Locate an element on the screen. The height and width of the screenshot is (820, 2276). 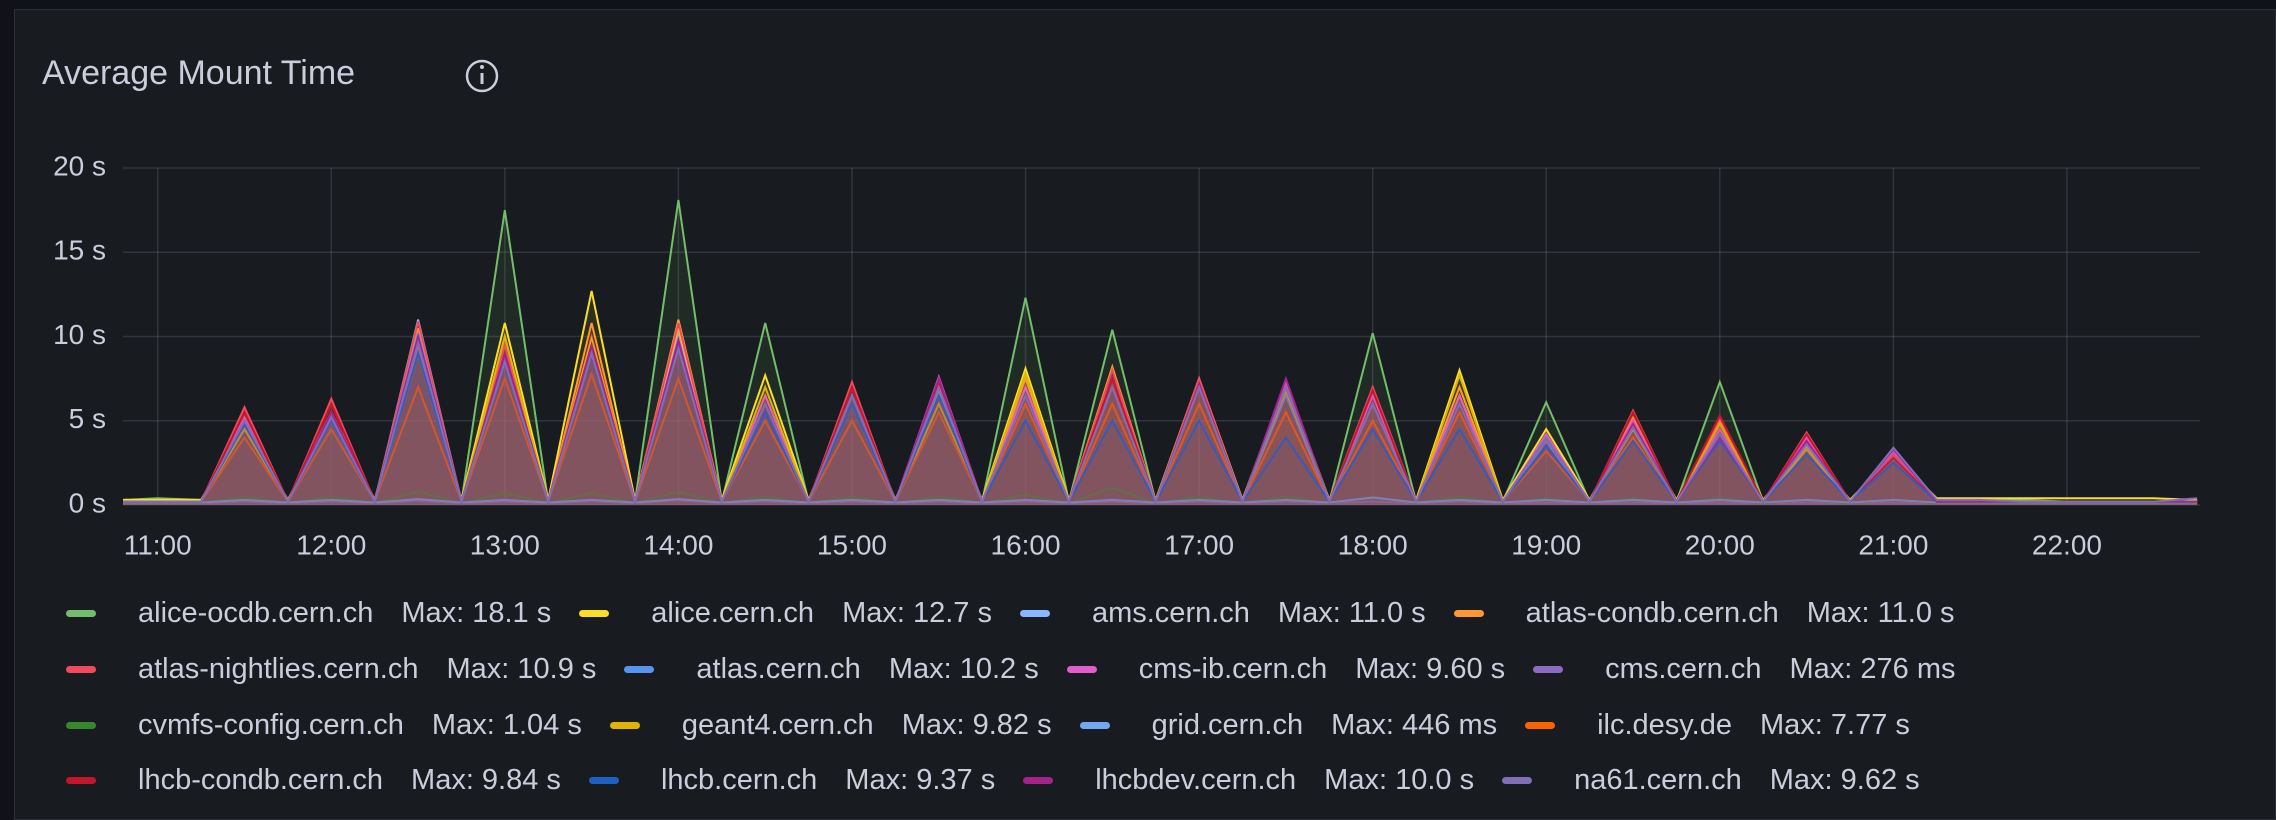
legend-entry: atlas.cern.ch Max: 10.2 s is located at coordinates (831, 669).